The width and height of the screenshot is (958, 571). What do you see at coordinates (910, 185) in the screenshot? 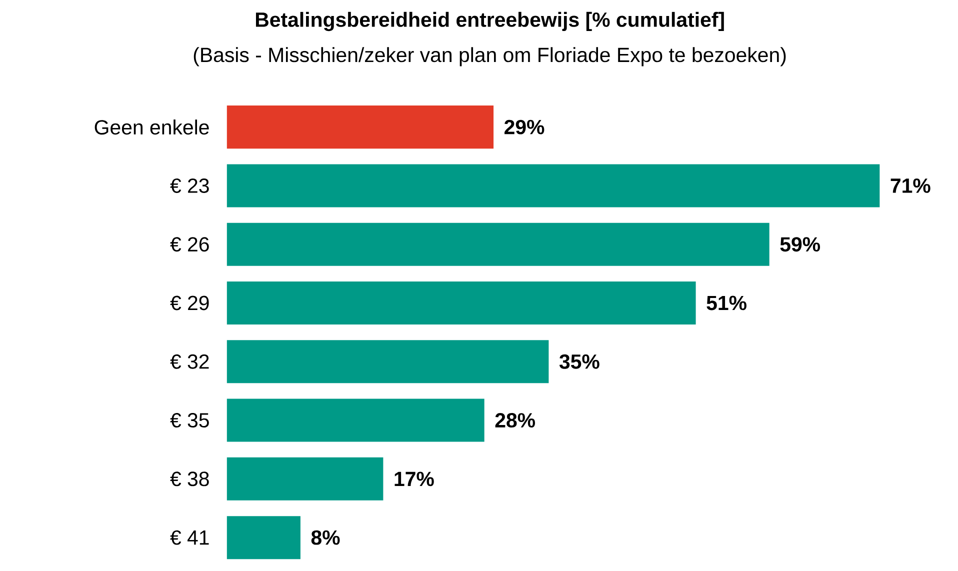
I see `data-label: 71%` at bounding box center [910, 185].